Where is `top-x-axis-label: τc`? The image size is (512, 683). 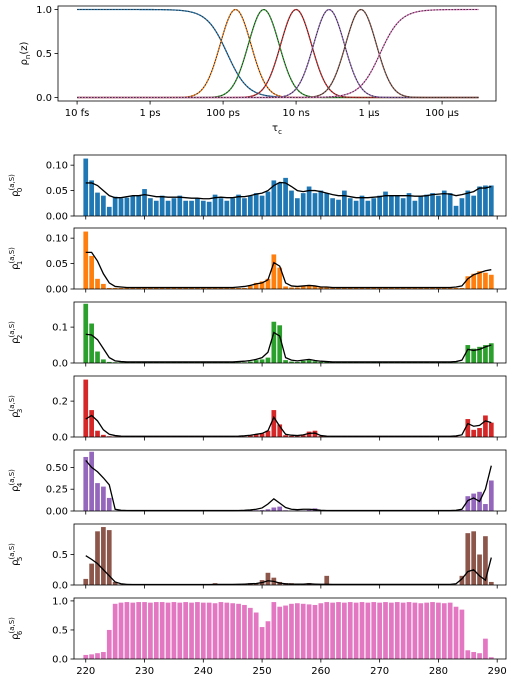 top-x-axis-label: τc is located at coordinates (277, 129).